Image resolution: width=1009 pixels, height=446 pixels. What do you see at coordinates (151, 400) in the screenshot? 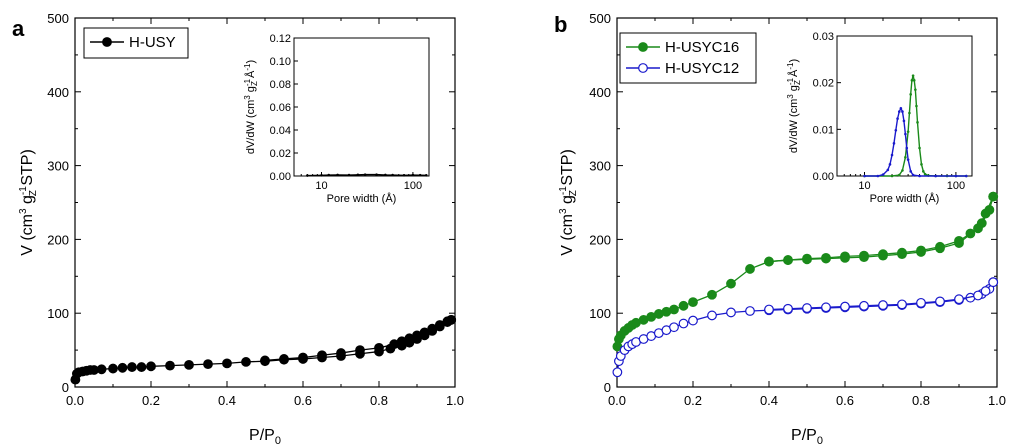
I see `x-tick-label: 0.2` at bounding box center [151, 400].